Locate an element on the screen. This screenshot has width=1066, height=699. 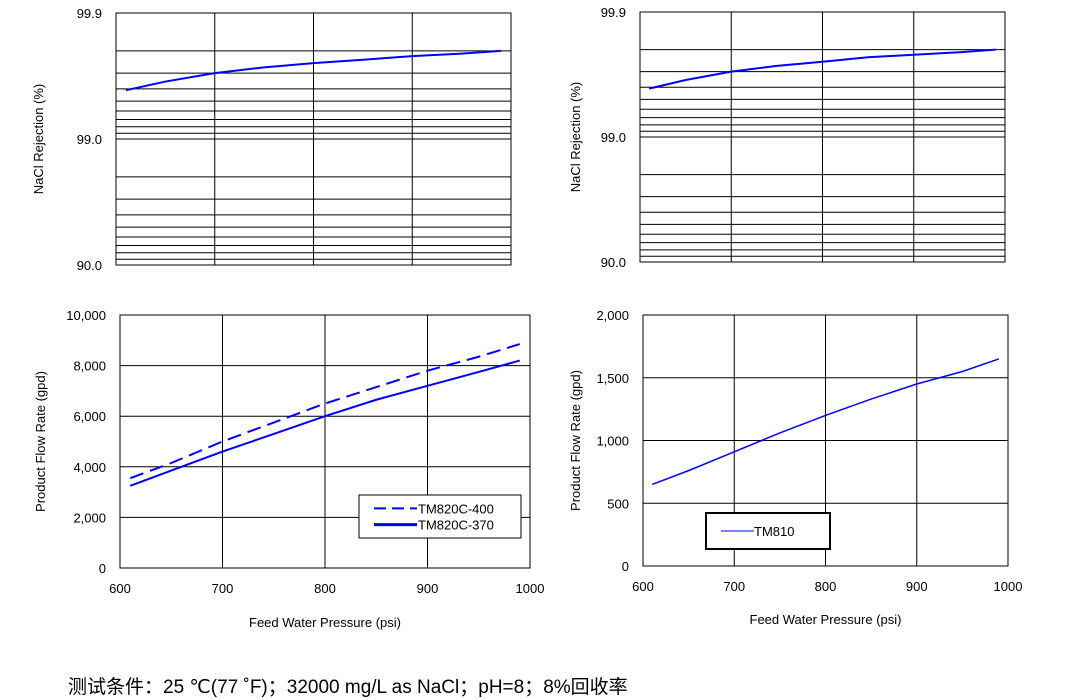
y-tick-label: 10,000 is located at coordinates (86, 315).